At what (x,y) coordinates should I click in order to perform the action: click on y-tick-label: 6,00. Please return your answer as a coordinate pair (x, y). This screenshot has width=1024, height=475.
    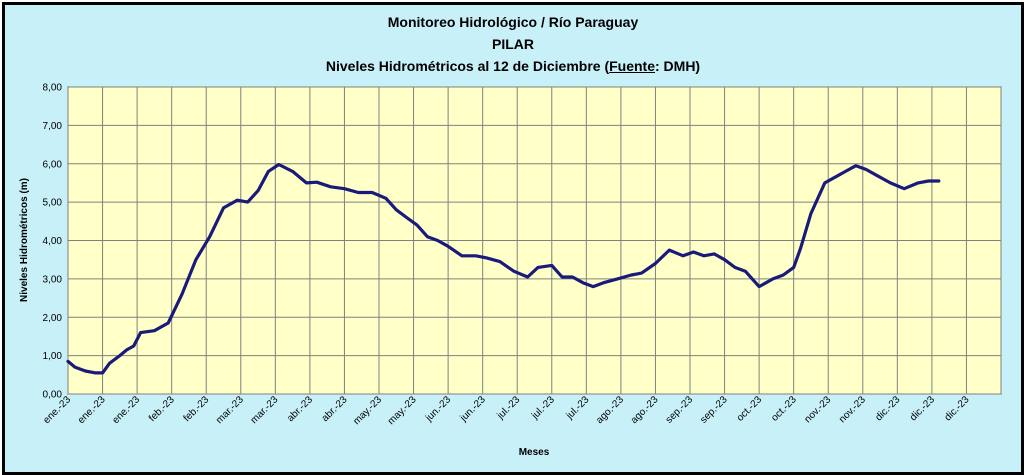
    Looking at the image, I should click on (53, 164).